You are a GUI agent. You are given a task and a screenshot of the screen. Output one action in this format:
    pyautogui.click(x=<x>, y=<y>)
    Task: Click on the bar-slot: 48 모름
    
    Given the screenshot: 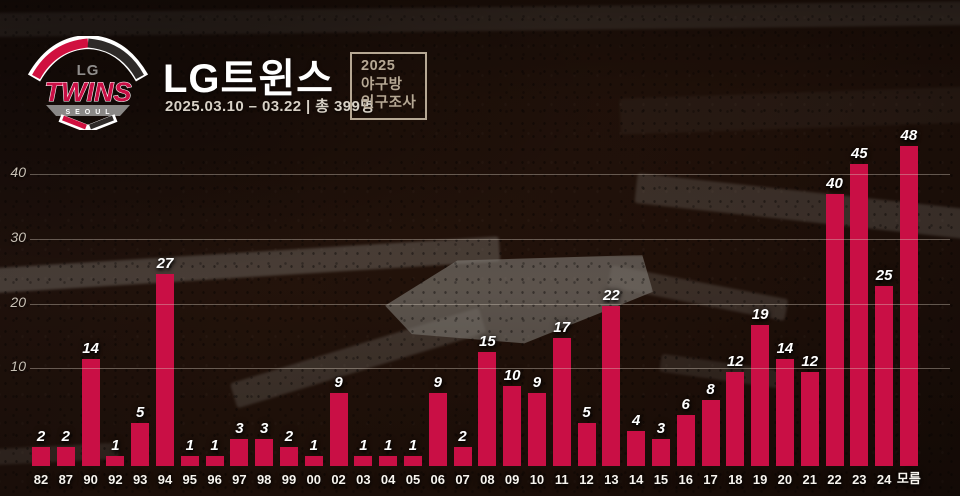 What is the action you would take?
    pyautogui.click(x=909, y=306)
    